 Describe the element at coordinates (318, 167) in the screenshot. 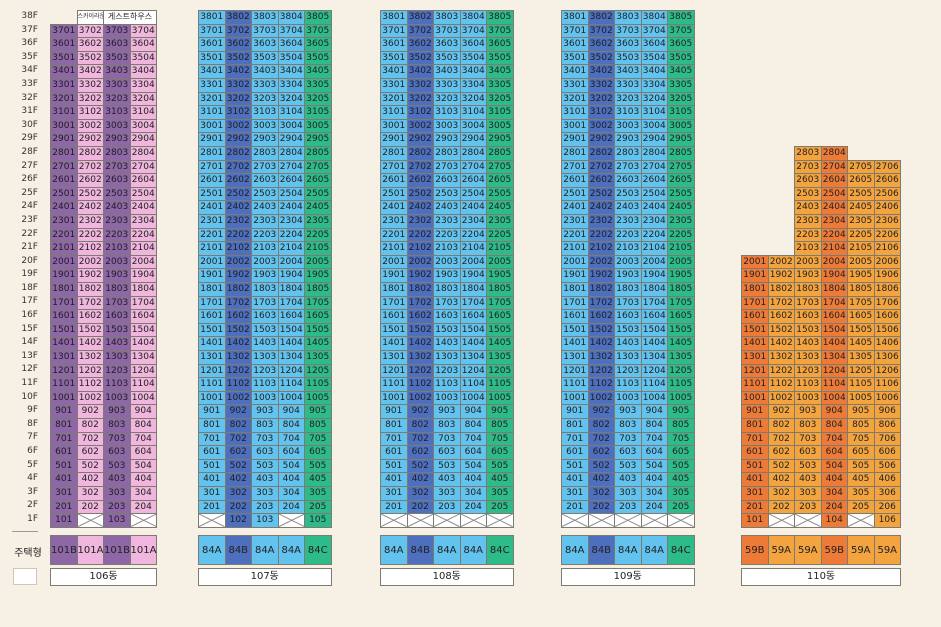

I see `unit-cell: 2705` at that location.